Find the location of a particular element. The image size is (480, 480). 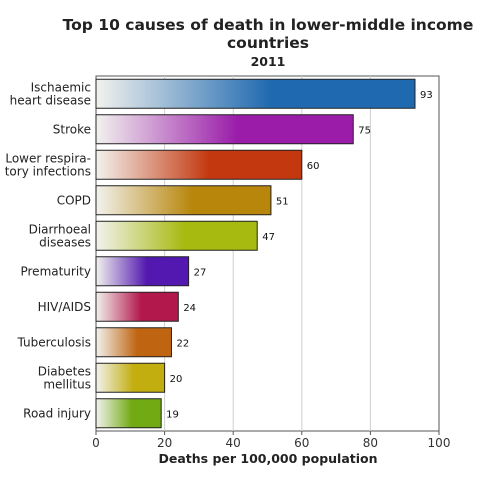

value-label: 60 is located at coordinates (313, 166).